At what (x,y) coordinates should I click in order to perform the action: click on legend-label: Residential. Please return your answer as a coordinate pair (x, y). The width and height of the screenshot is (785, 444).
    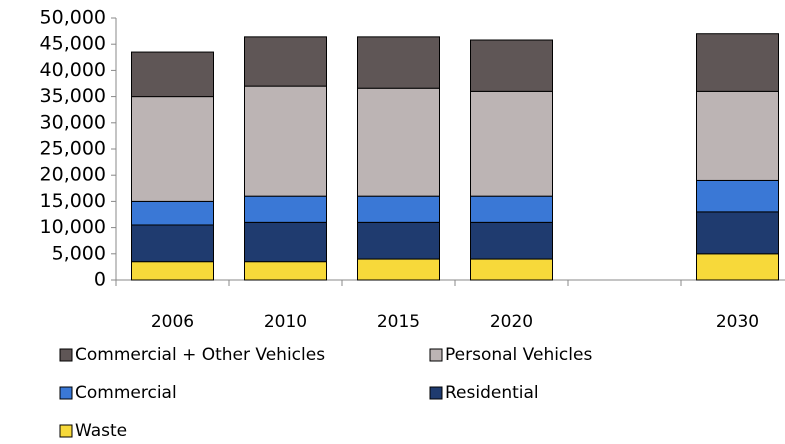
    Looking at the image, I should click on (492, 393).